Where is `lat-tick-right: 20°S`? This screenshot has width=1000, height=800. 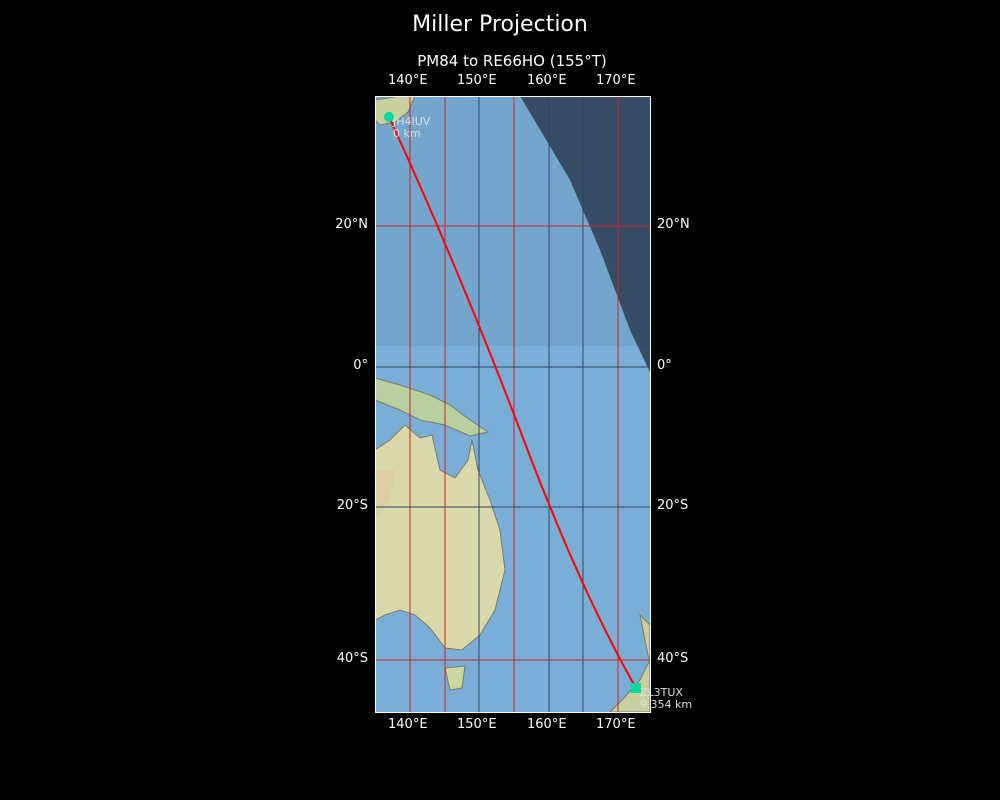 lat-tick-right: 20°S is located at coordinates (673, 505).